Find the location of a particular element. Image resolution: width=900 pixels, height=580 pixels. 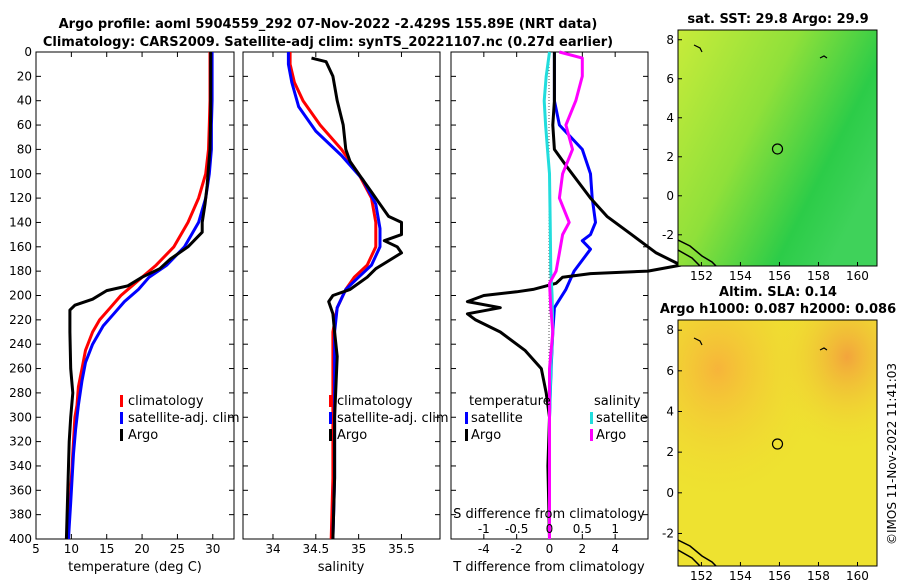

s-tick-label: 0 is located at coordinates (550, 529).